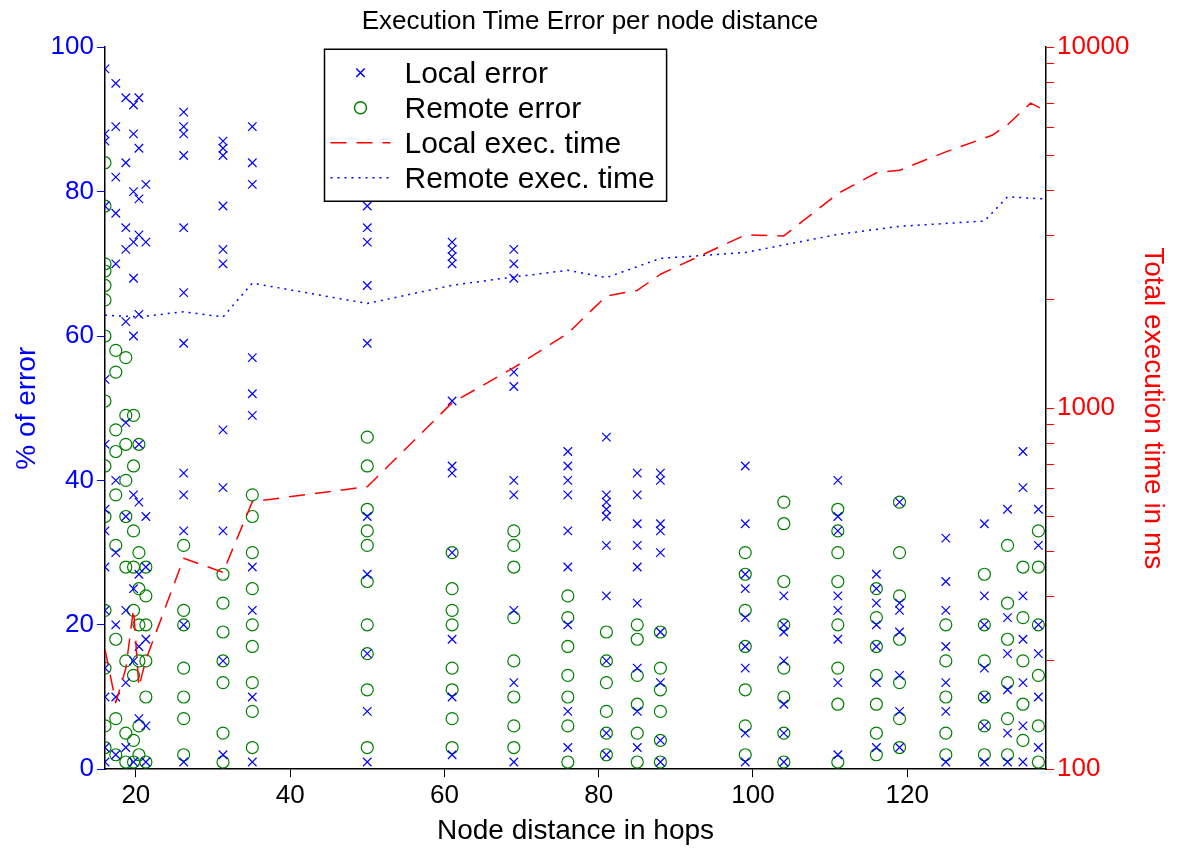 This screenshot has width=1184, height=852. Describe the element at coordinates (476, 72) in the screenshot. I see `legend-label: Local error` at that location.